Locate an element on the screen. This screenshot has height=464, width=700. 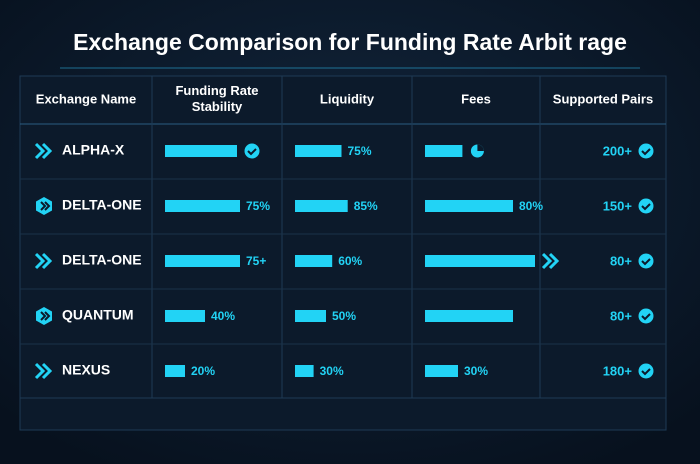
exchange-name: NEXUS is located at coordinates (86, 370).